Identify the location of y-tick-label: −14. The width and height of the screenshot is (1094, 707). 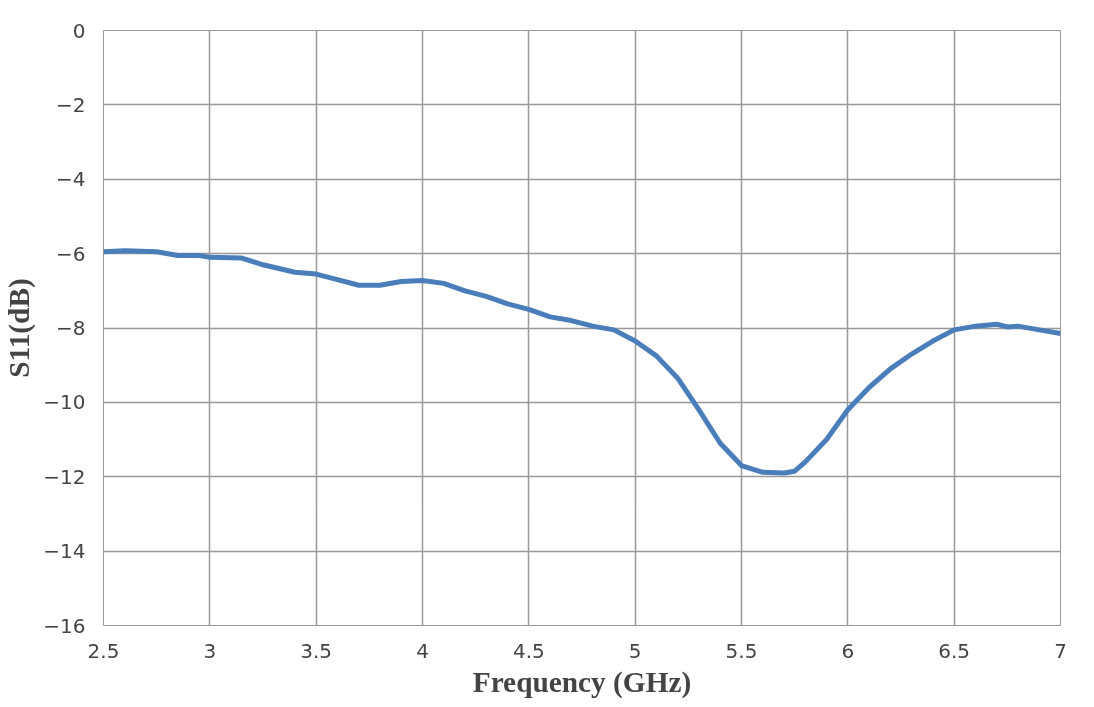
(64, 551).